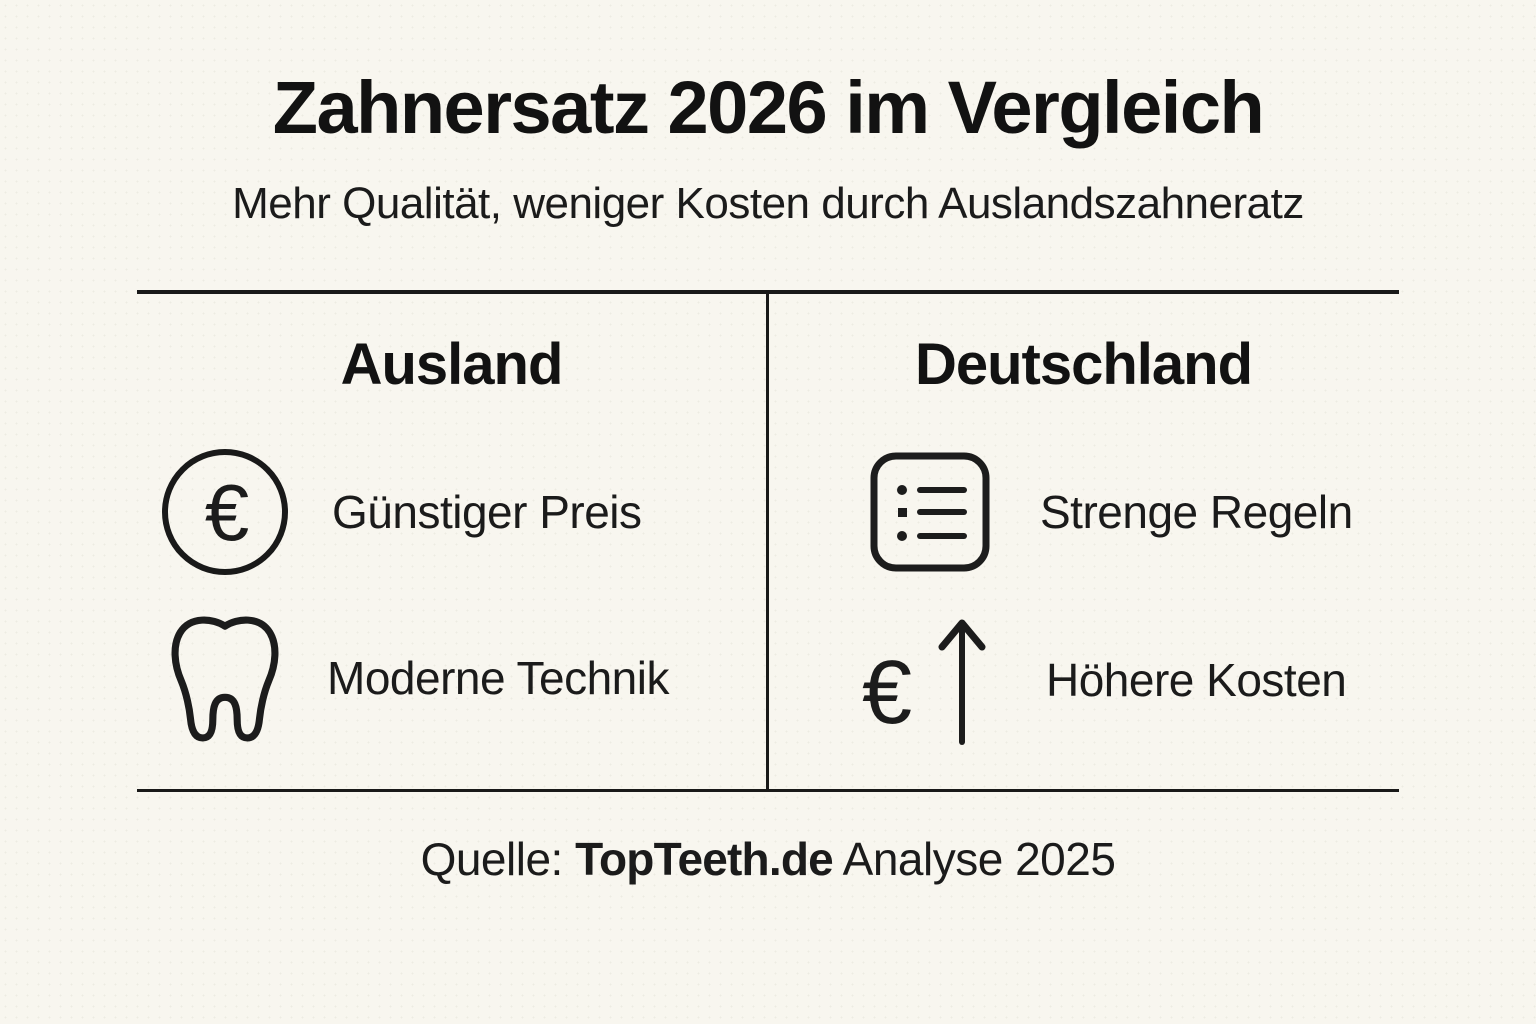  What do you see at coordinates (979, 859) in the screenshot?
I see `source-suffix: Analyse 2025` at bounding box center [979, 859].